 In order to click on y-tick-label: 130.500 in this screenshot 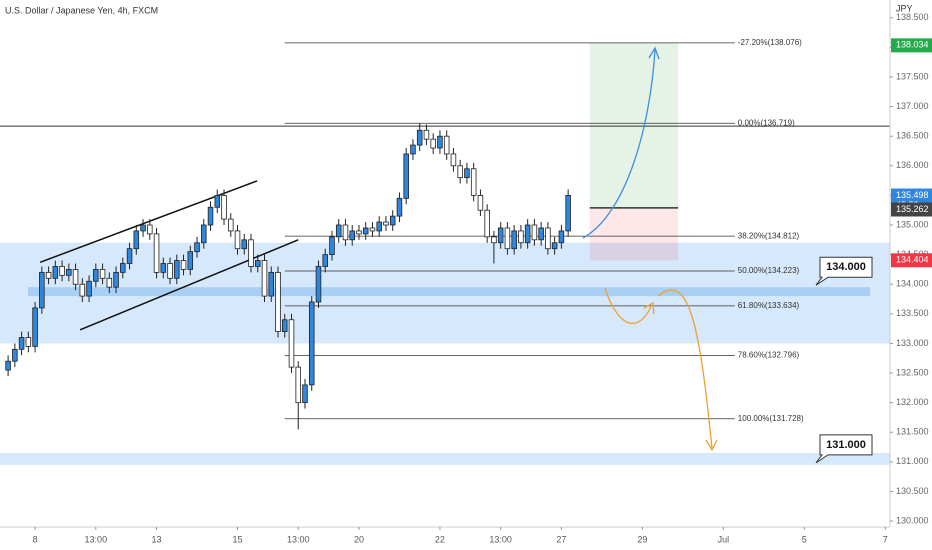, I will do `click(912, 491)`.